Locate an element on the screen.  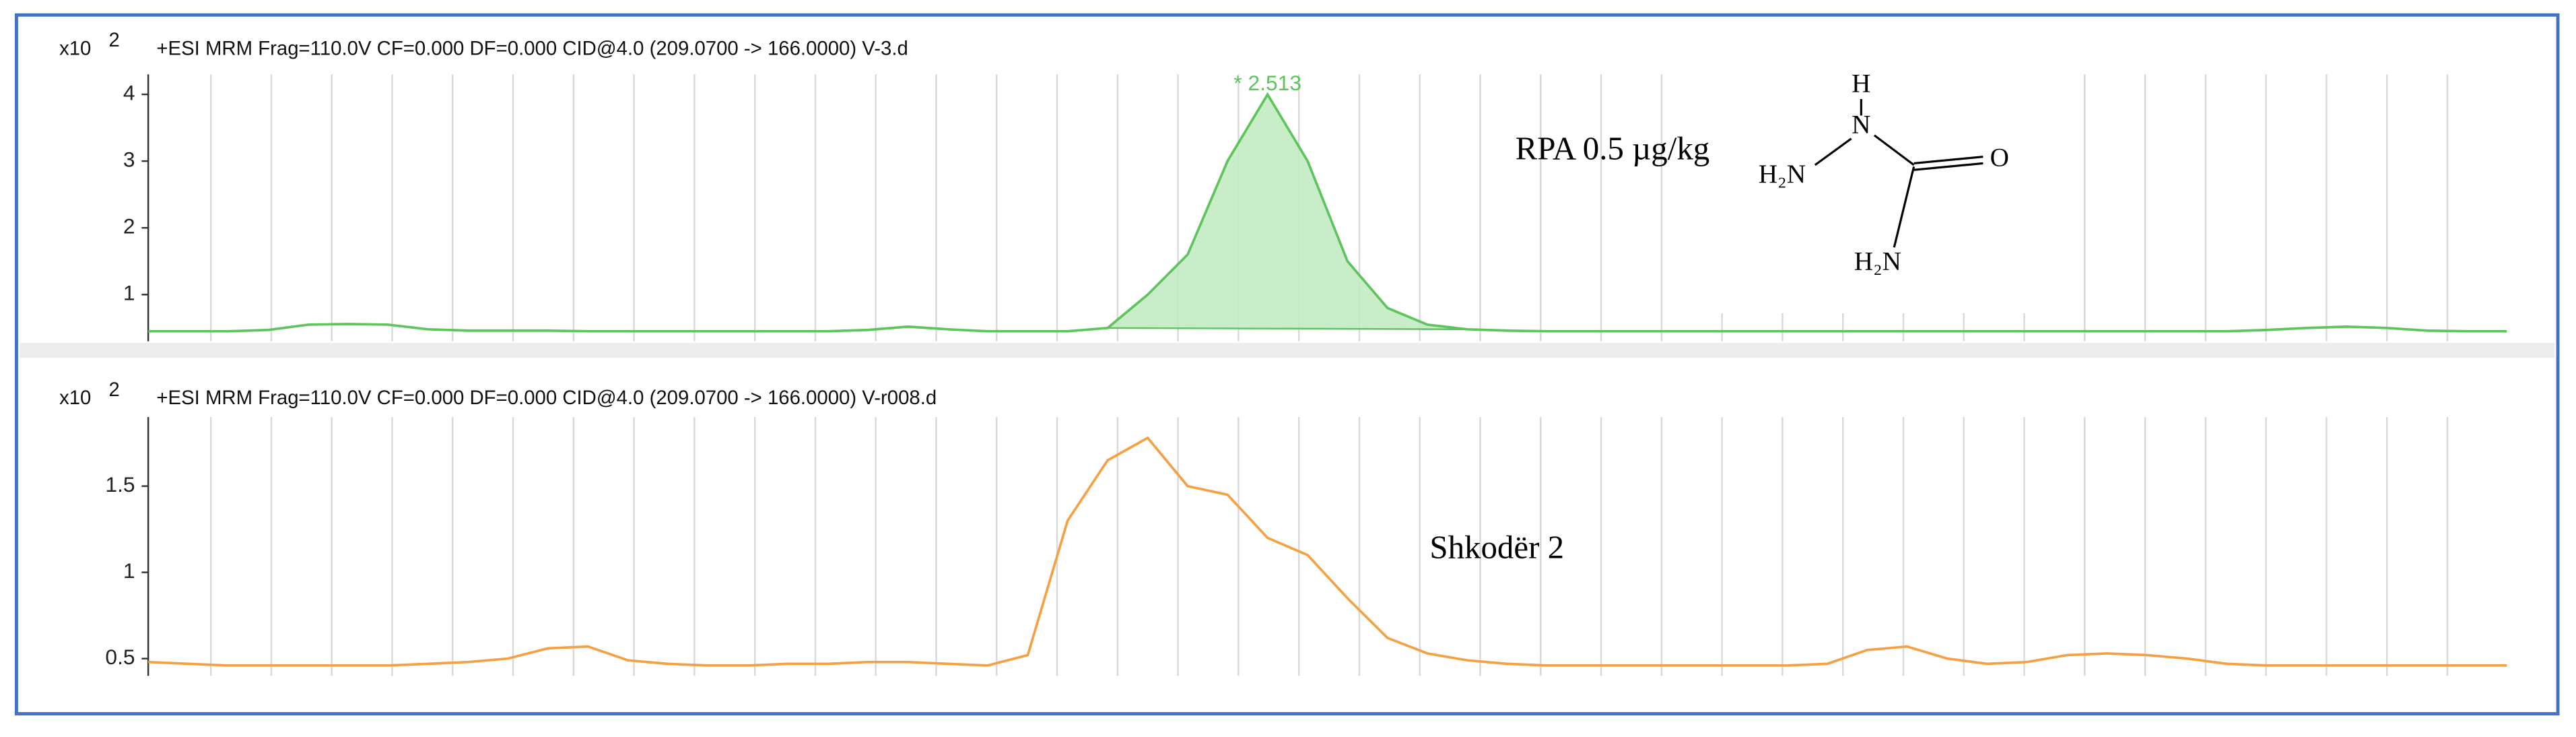
chemical-structure: H N H₂N O H₂N is located at coordinates (1886, 190).